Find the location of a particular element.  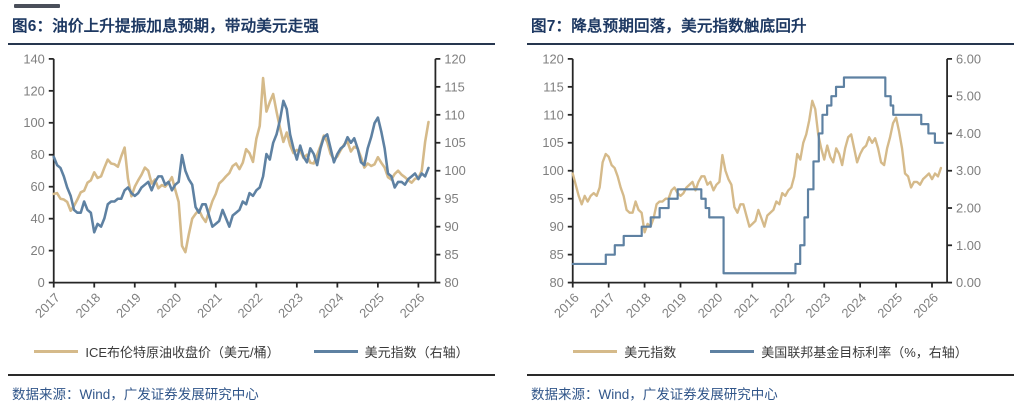

svg-text: 2.00 is located at coordinates (968, 207).